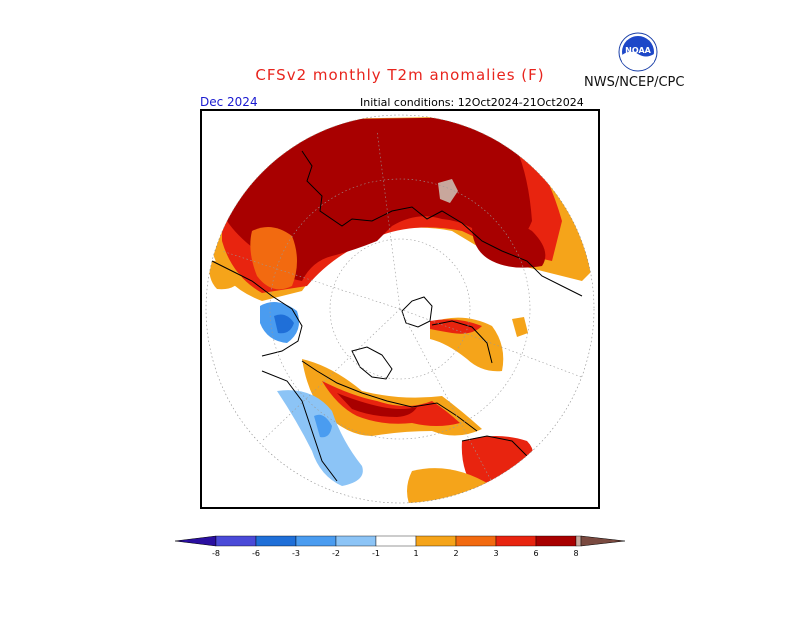  I want to click on chart-title: CFSv2 monthly T2m anomalies (F), so click(400, 75).